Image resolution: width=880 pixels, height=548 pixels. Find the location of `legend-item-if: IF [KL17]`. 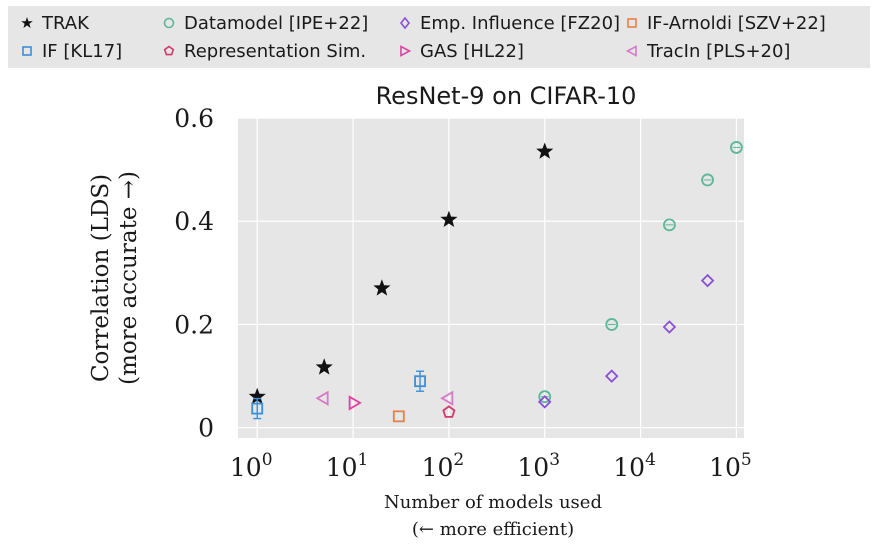

legend-item-if: IF [KL17] is located at coordinates (70, 51).